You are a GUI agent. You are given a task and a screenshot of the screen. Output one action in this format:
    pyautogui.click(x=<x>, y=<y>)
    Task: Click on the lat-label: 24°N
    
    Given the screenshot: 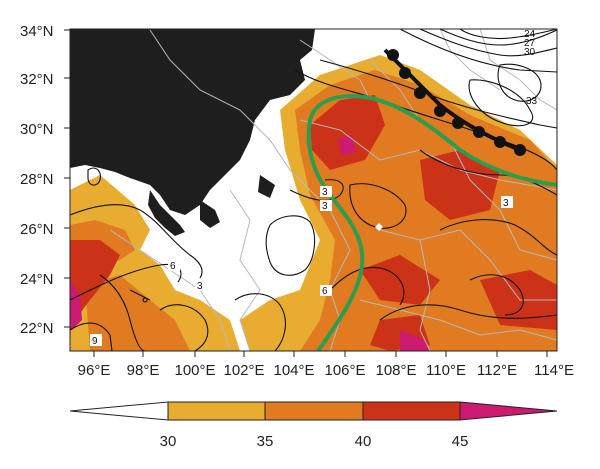 What is the action you would take?
    pyautogui.click(x=37, y=279)
    